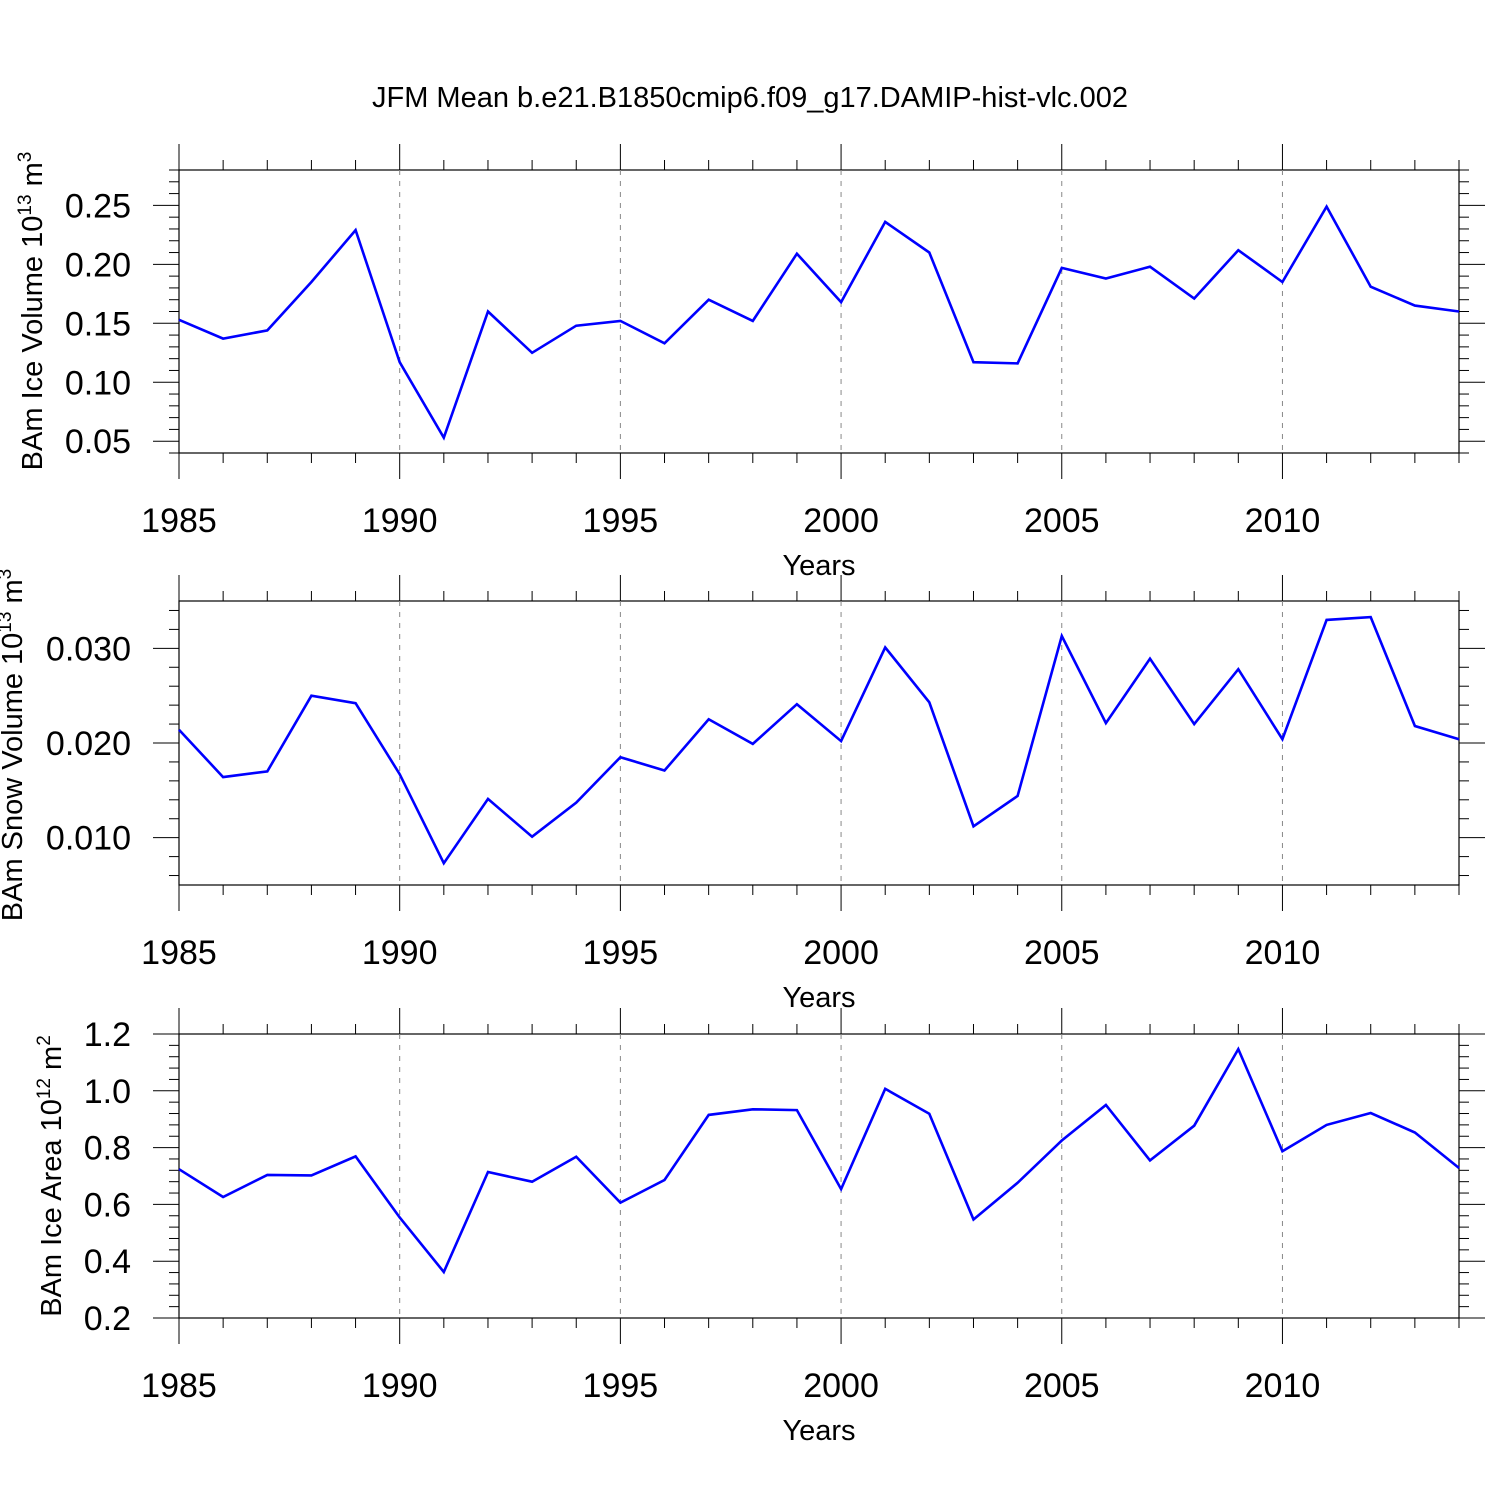 This screenshot has height=1505, width=1500. Describe the element at coordinates (98, 206) in the screenshot. I see `y-tick-label: 0.25` at that location.